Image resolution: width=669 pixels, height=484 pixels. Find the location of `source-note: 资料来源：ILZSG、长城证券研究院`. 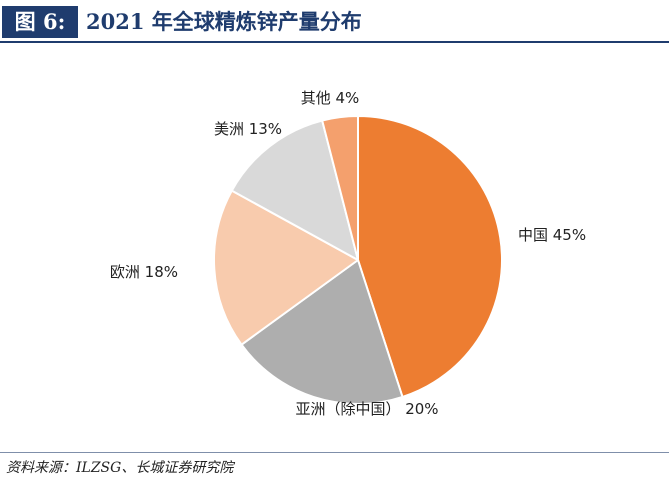

source-note: 资料来源：ILZSG、长城证券研究院 is located at coordinates (120, 468).